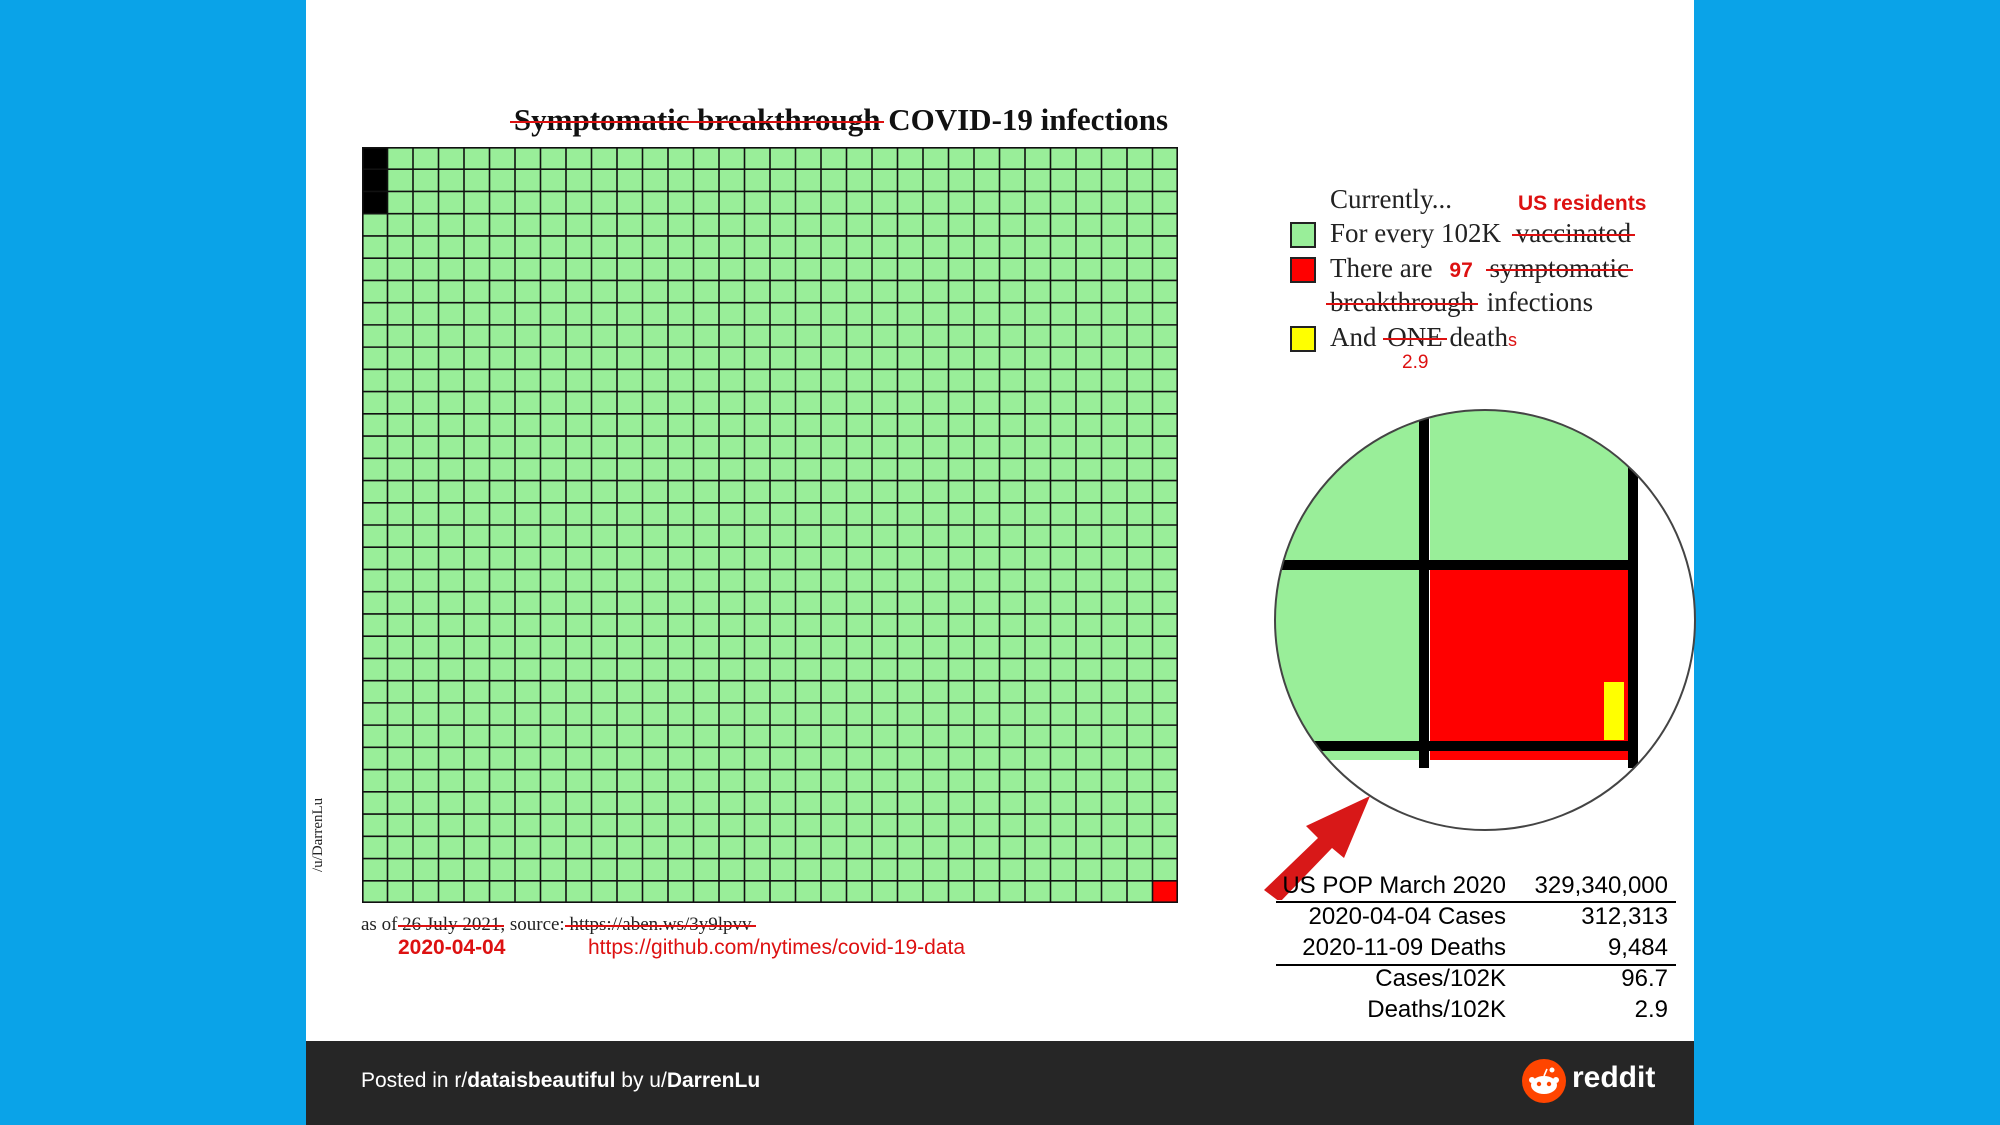  I want to click on reddit-alien-icon, so click(1544, 1081).